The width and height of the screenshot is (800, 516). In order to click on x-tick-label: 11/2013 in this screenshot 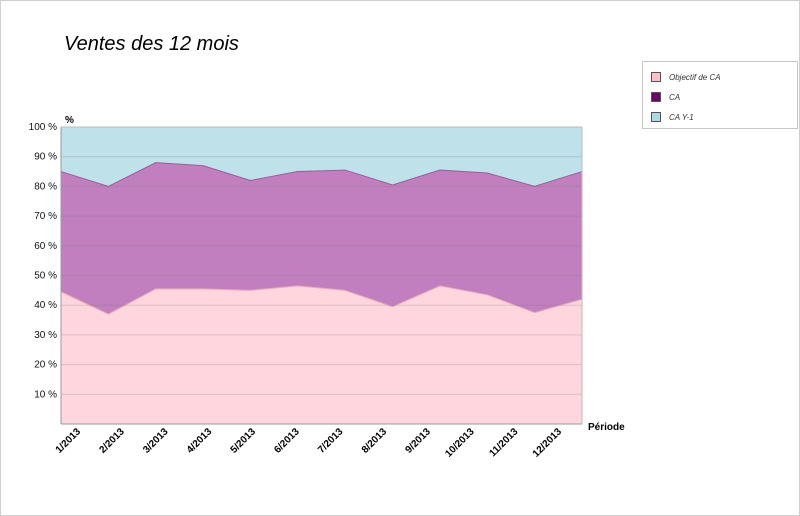, I will do `click(503, 442)`.